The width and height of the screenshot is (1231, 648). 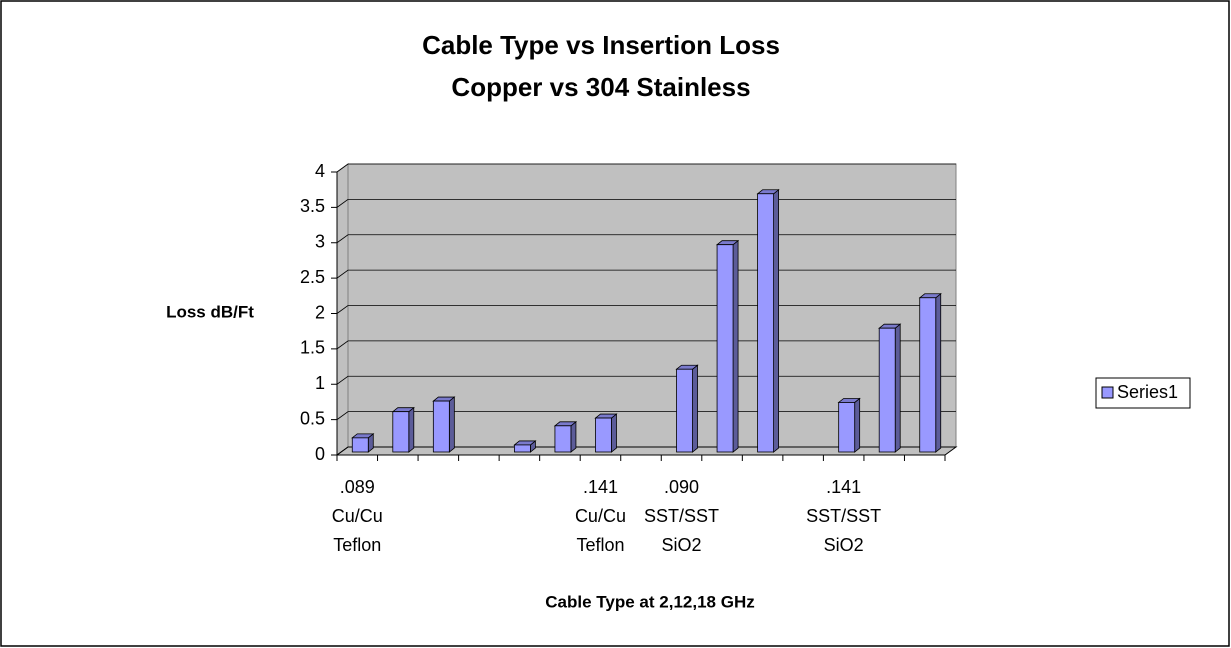 I want to click on y-tick-label: 2, so click(x=320, y=312).